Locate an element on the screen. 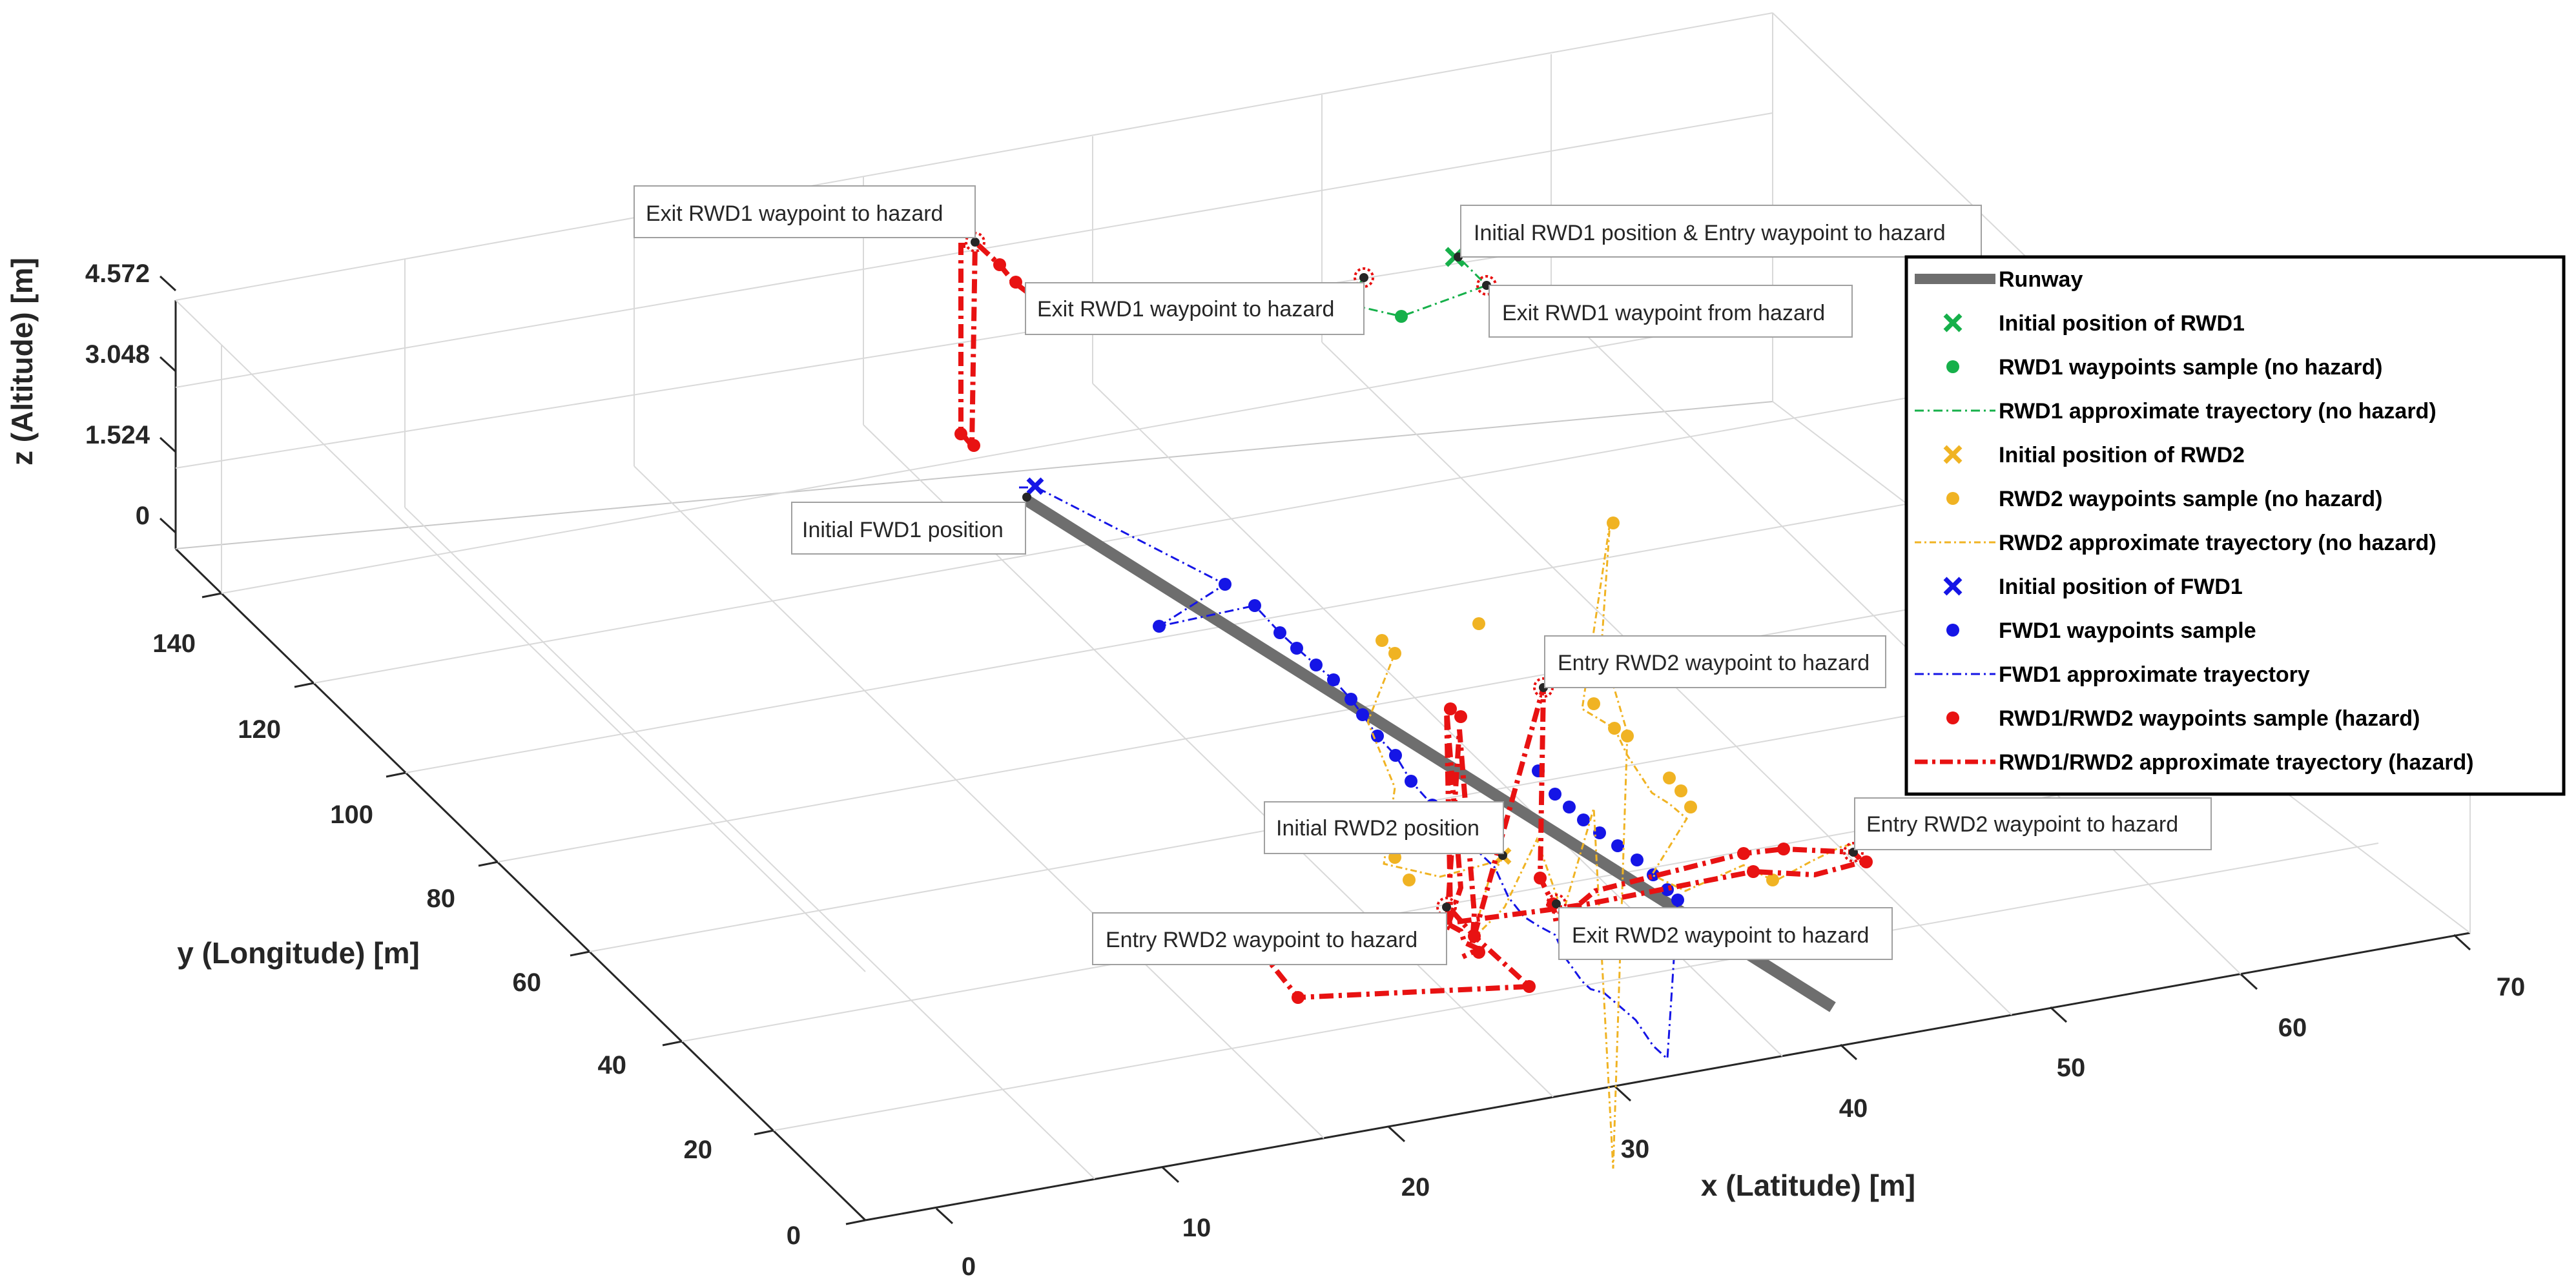  z-tick-label-3: 4.572 is located at coordinates (117, 274).